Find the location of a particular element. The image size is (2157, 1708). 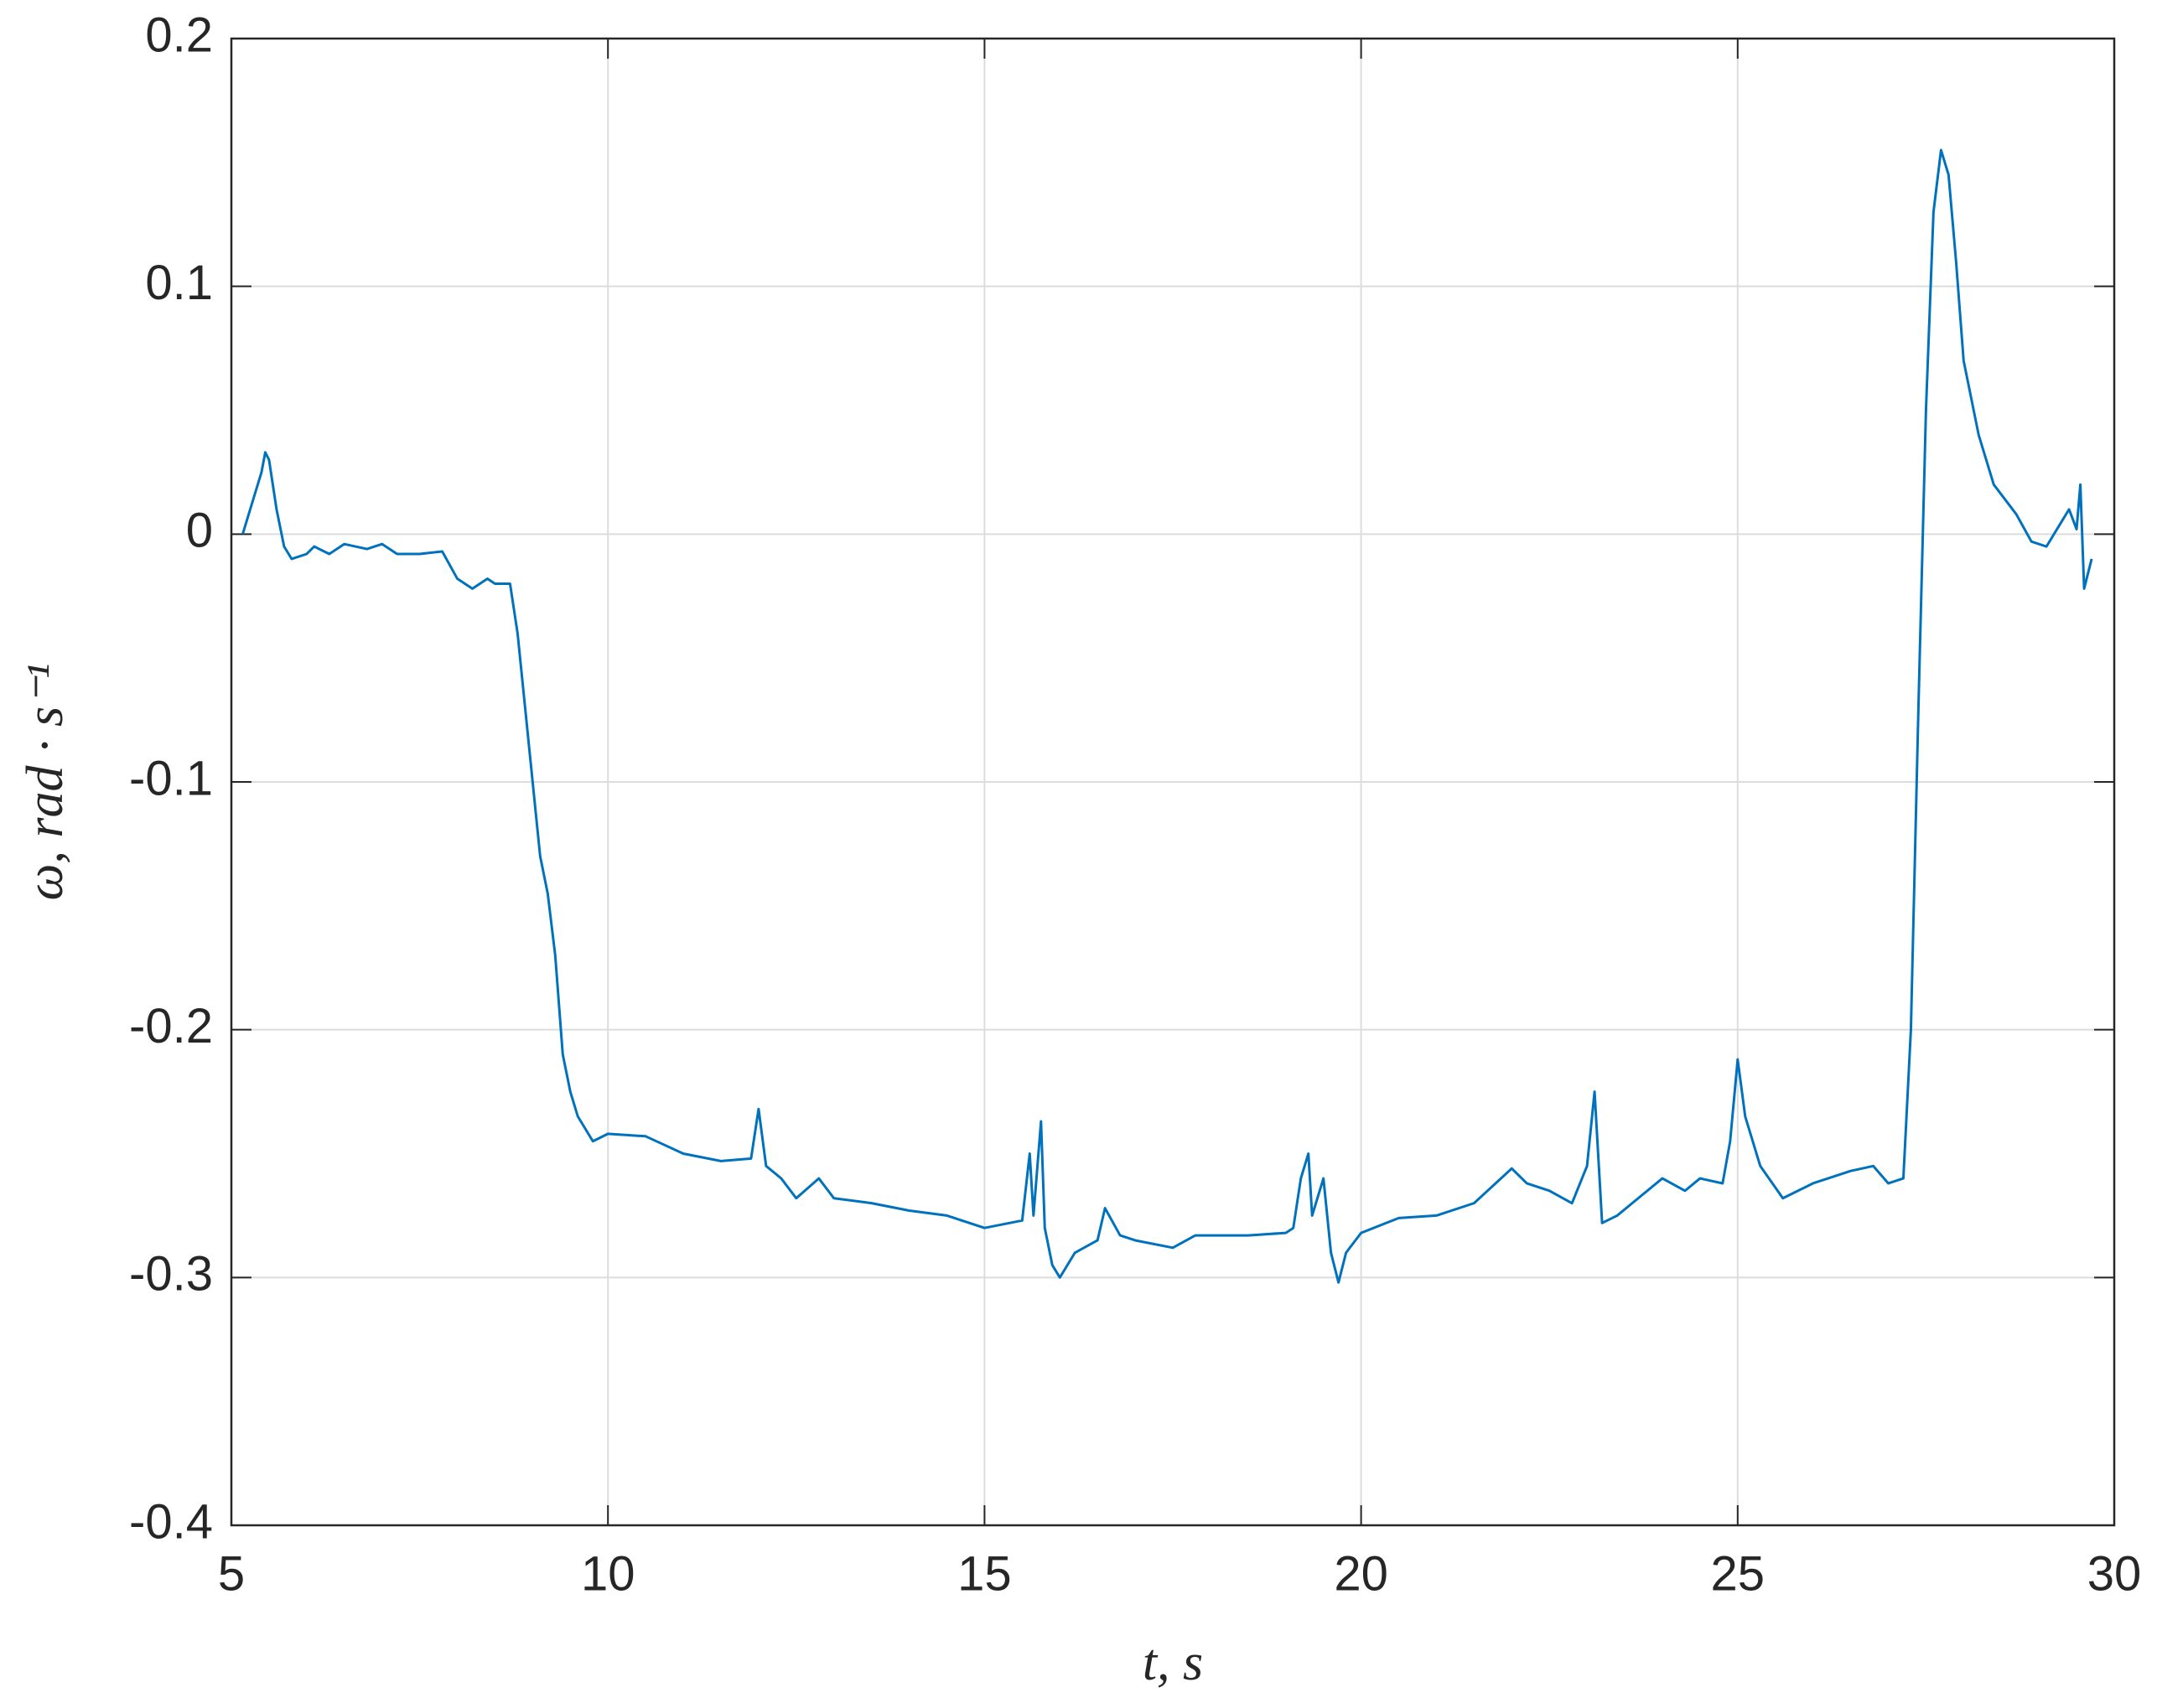

x-tick-label: 25 is located at coordinates (1738, 1574).